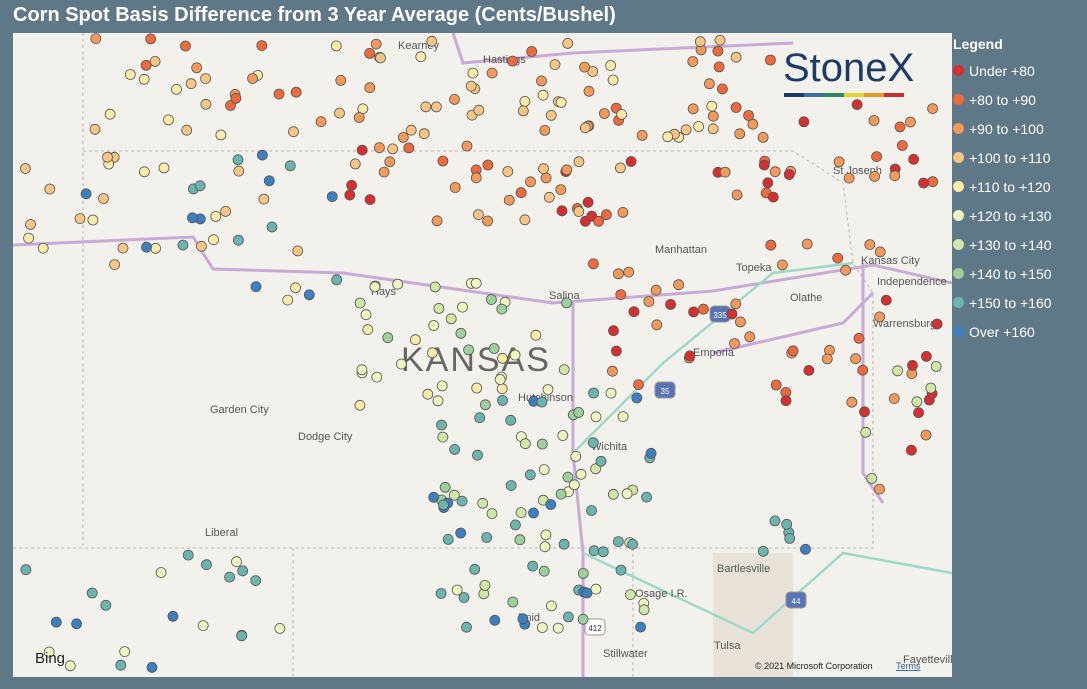  Describe the element at coordinates (908, 666) in the screenshot. I see `terms: Terms` at that location.